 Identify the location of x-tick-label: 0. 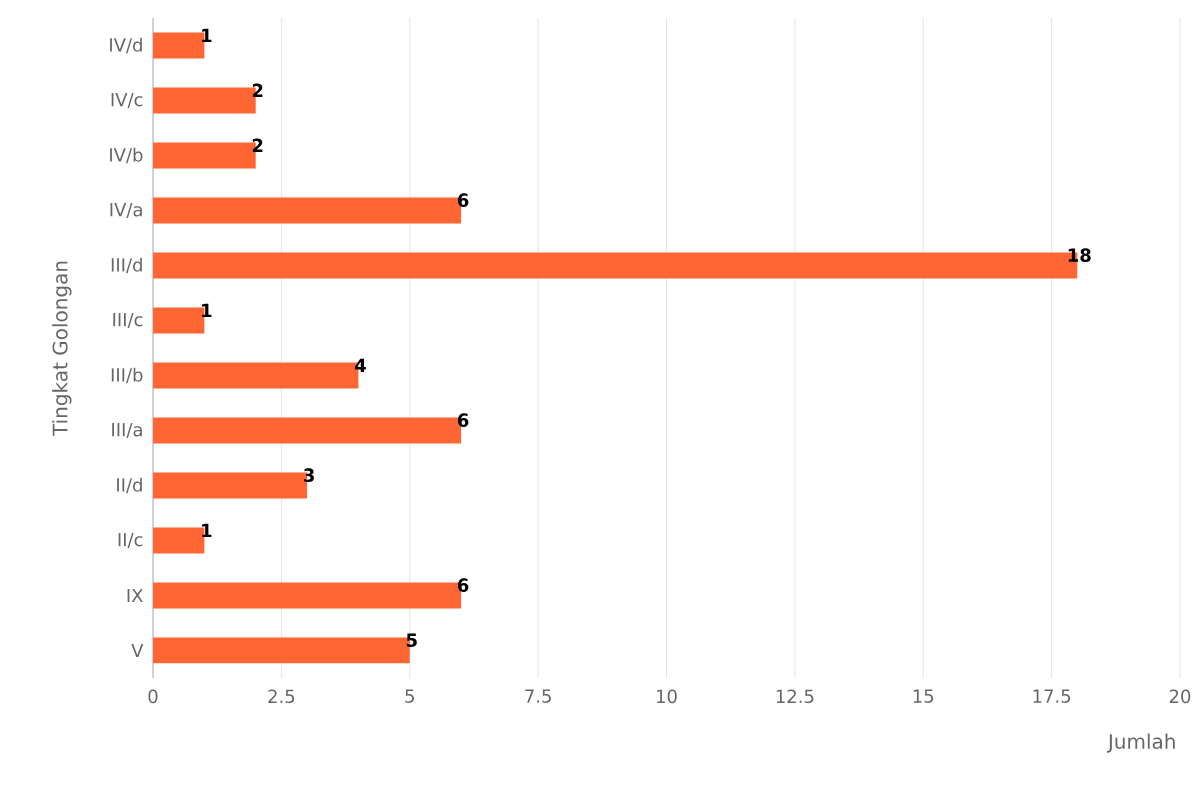
(153, 696).